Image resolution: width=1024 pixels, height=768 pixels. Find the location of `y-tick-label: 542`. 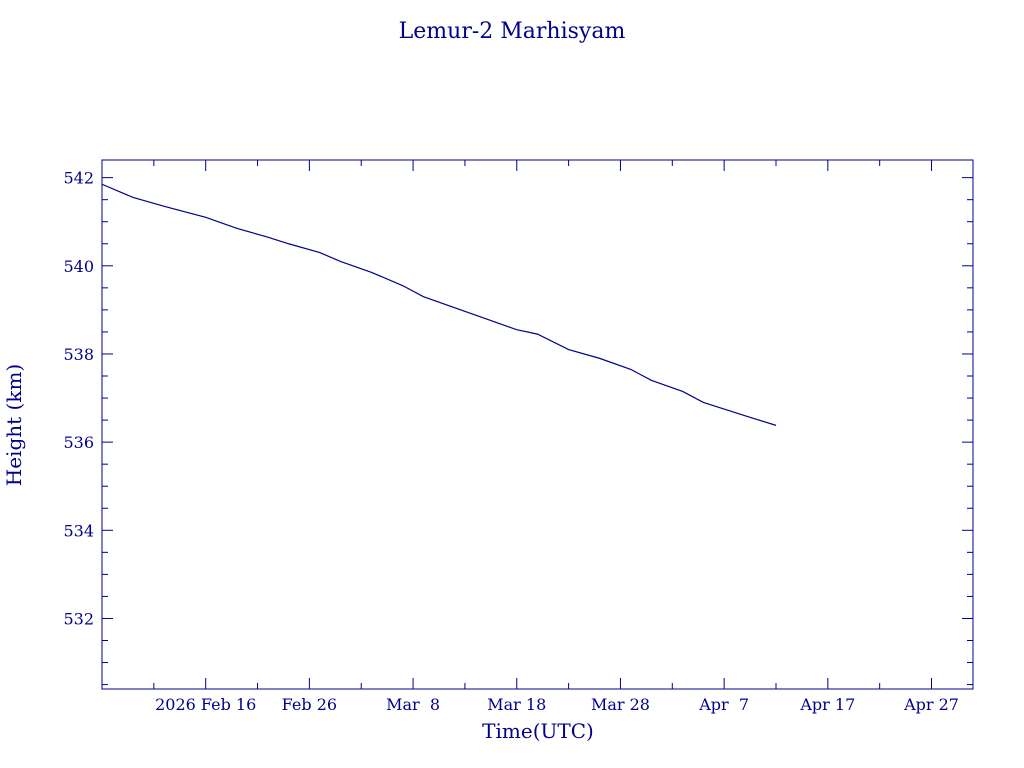

y-tick-label: 542 is located at coordinates (78, 178).